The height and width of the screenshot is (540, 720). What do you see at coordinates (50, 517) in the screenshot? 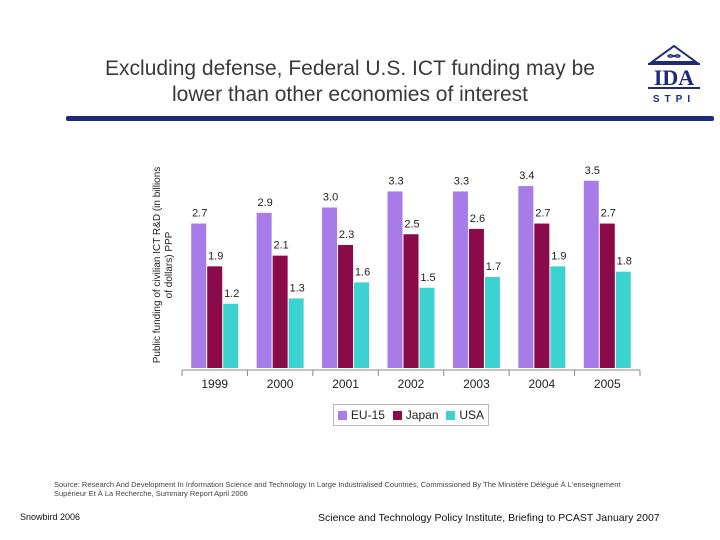
I see `footer-event: Snowbird 2006` at bounding box center [50, 517].